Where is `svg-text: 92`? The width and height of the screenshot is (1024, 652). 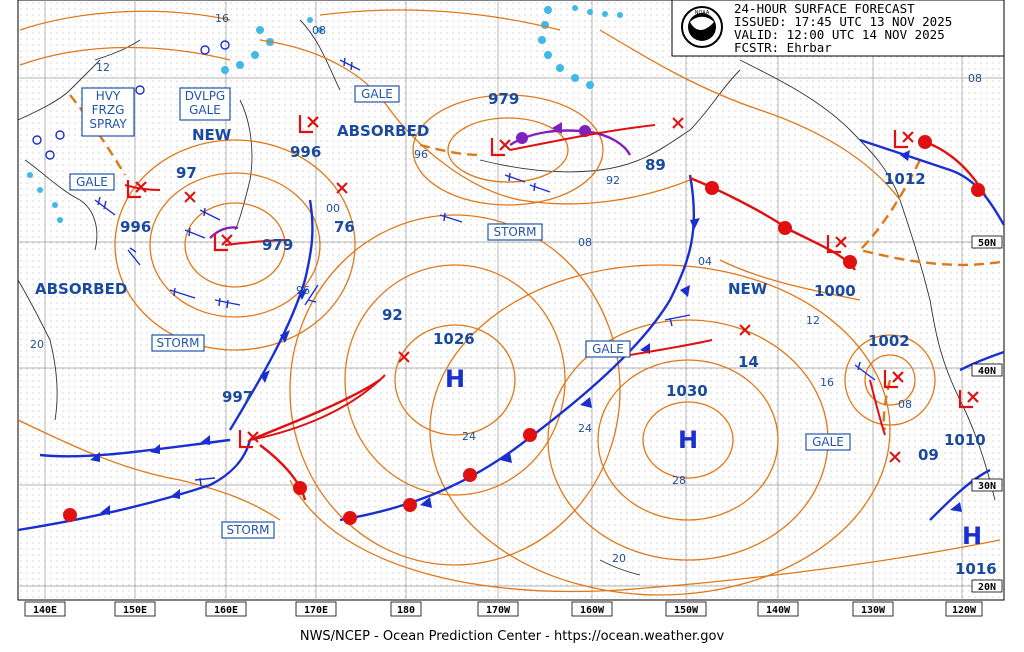 svg-text: 92 is located at coordinates (613, 180).